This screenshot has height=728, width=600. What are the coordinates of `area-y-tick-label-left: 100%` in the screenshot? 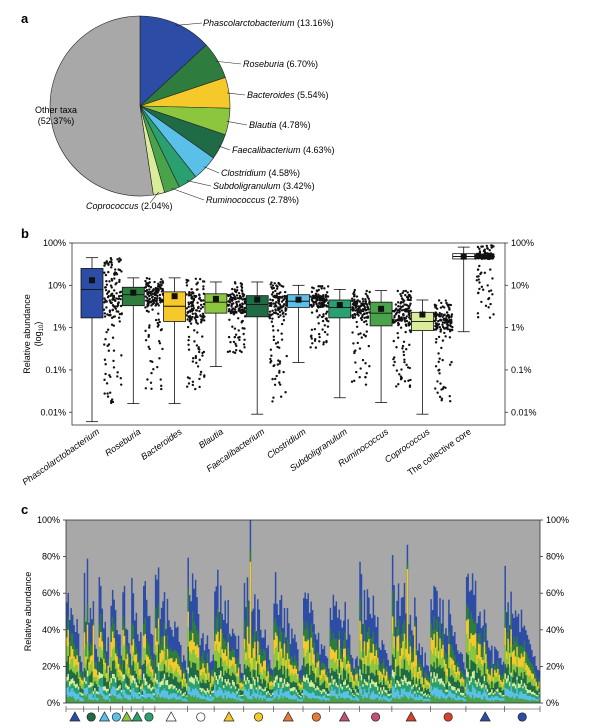 It's located at (48, 520).